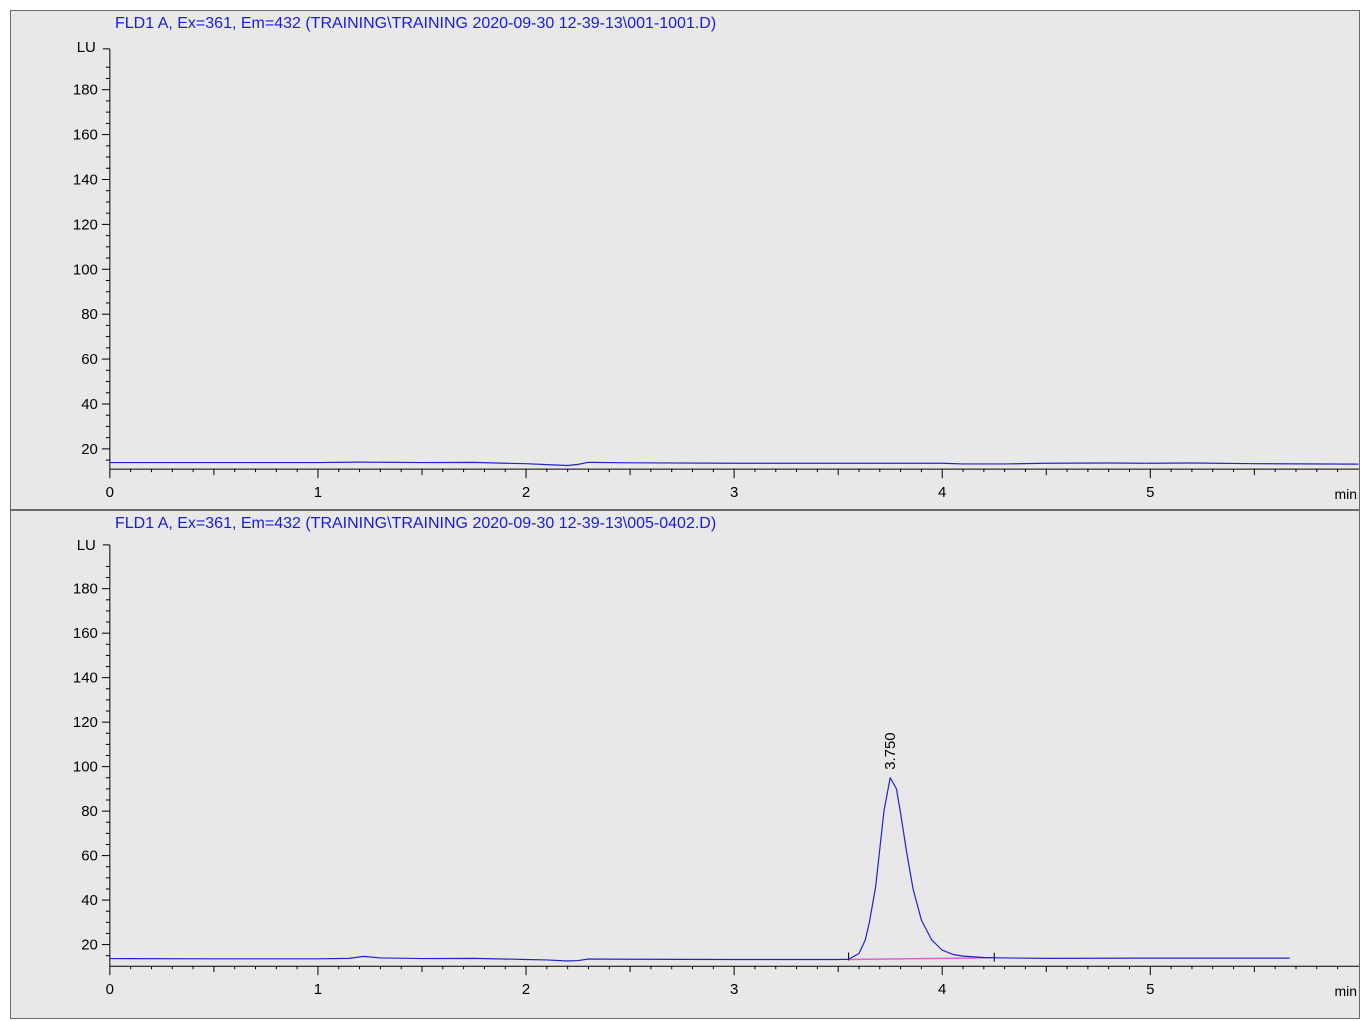  Describe the element at coordinates (734, 464) in the screenshot. I see `signal-trace` at that location.